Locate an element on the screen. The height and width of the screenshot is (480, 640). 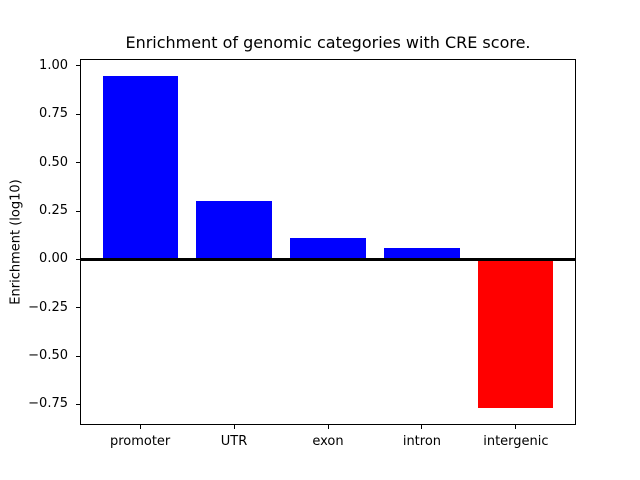
x-tick-label-exon: exon is located at coordinates (328, 441).